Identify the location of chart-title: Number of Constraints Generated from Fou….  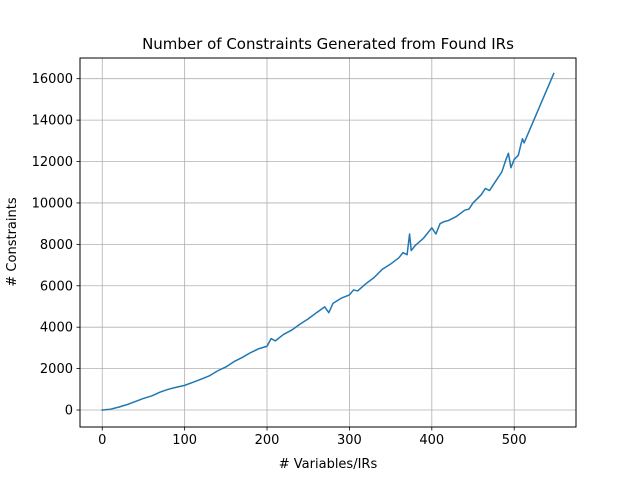
(328, 44).